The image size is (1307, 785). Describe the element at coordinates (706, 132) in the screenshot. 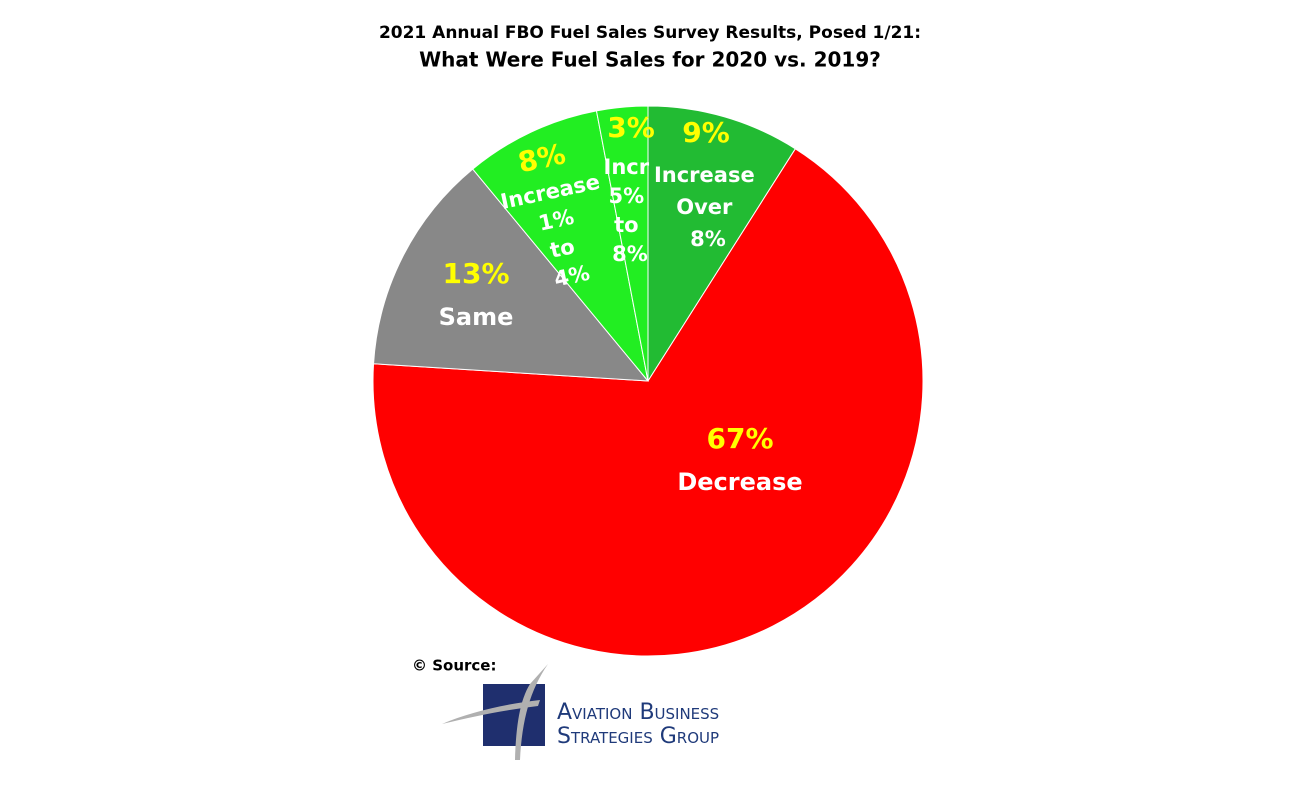

I see `value-label: 9%` at that location.